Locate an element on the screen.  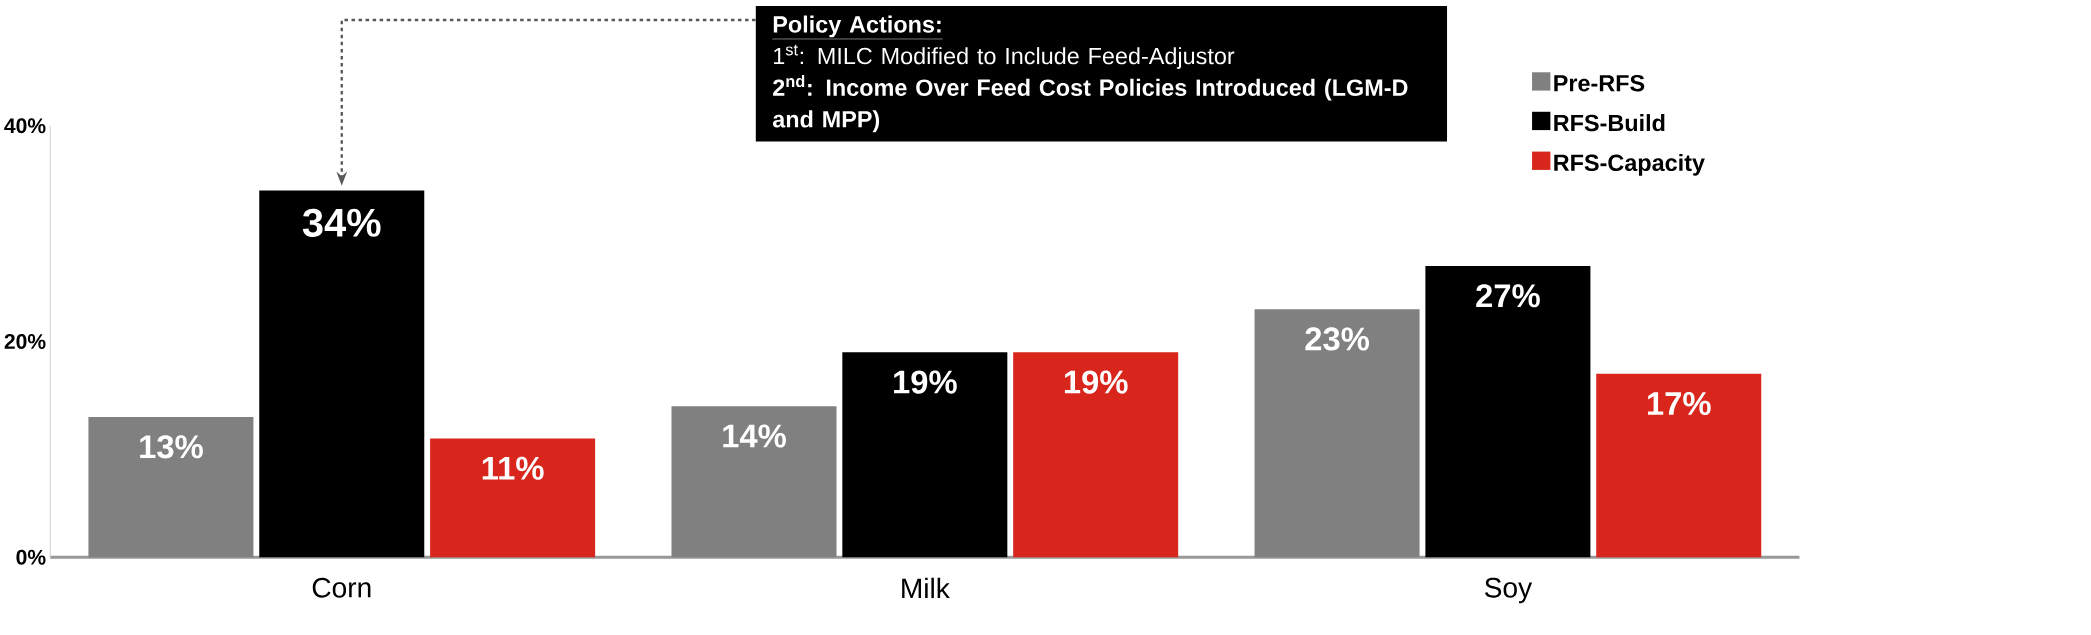
data-label: 13% is located at coordinates (171, 447).